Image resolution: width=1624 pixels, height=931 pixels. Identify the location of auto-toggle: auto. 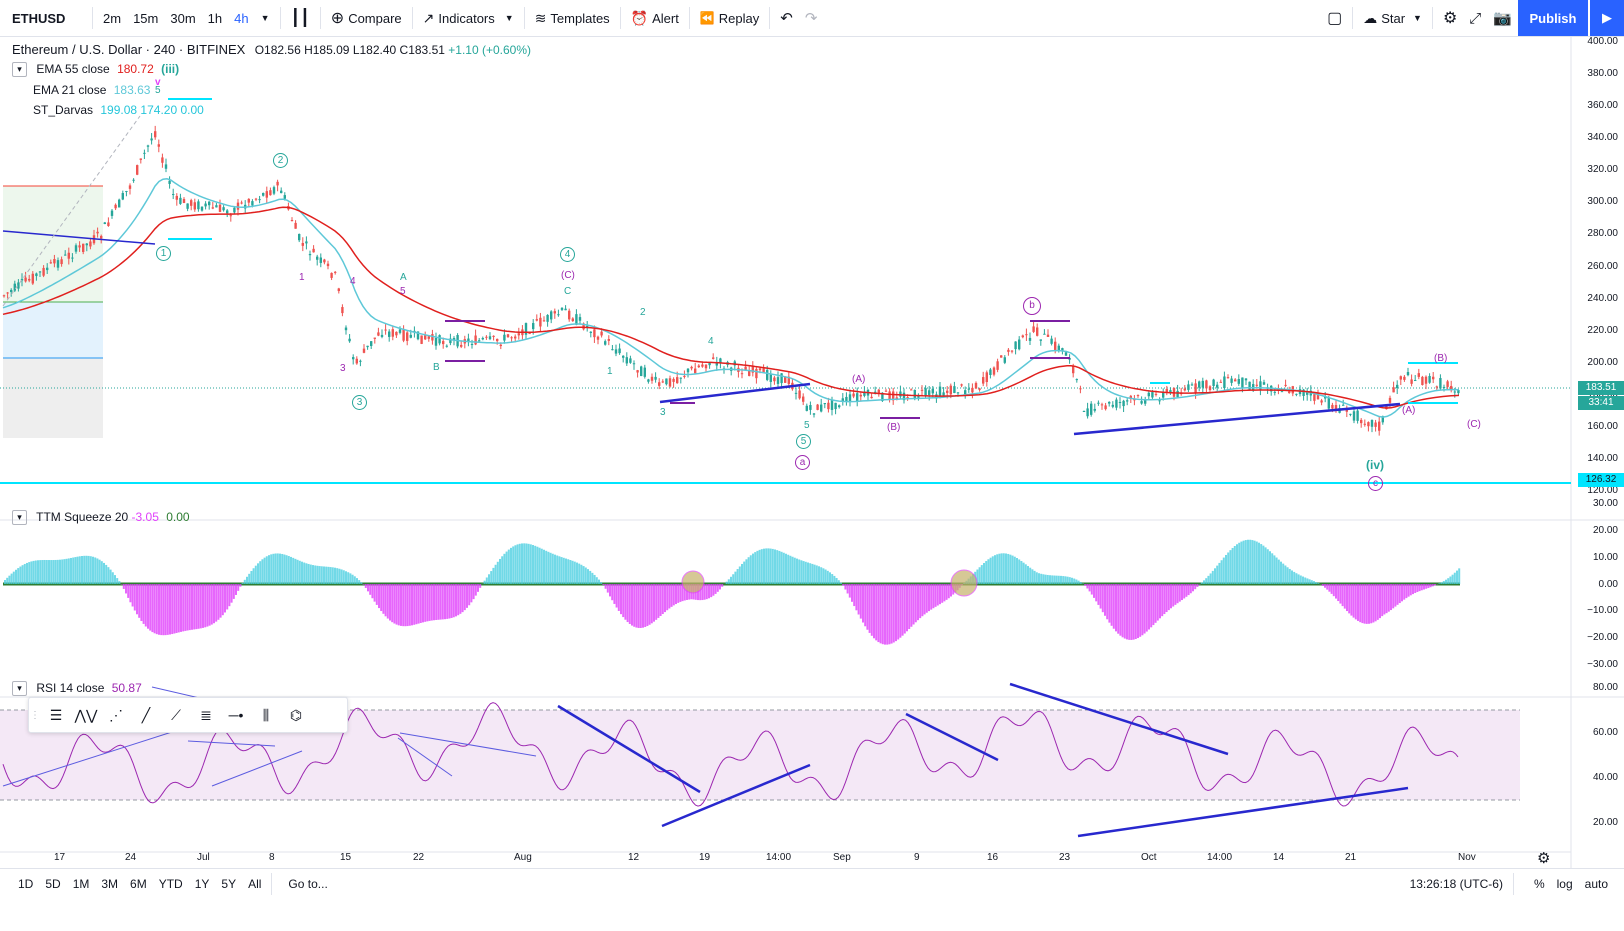
(1596, 884).